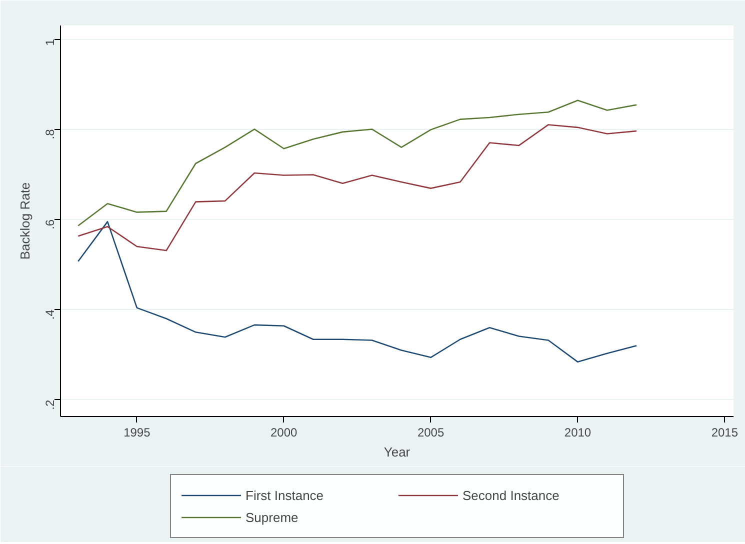 The image size is (745, 544). I want to click on y-tick-label: .2, so click(50, 404).